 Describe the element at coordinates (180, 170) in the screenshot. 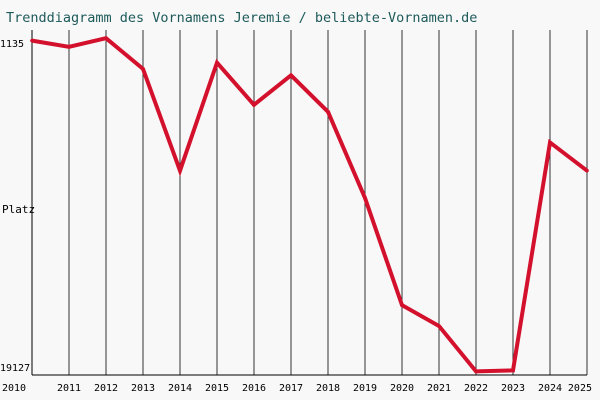

I see `data-point-2014` at that location.